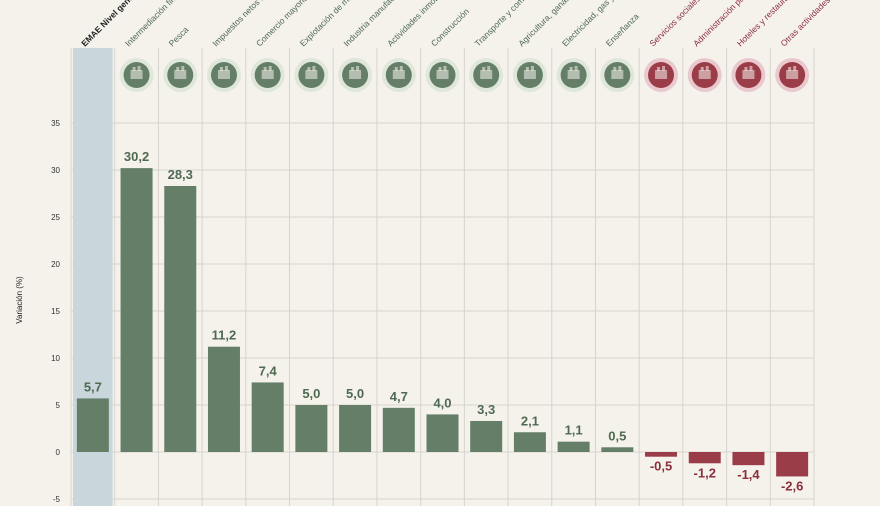 This screenshot has height=506, width=880. Describe the element at coordinates (224, 335) in the screenshot. I see `data-label: 11,2` at that location.